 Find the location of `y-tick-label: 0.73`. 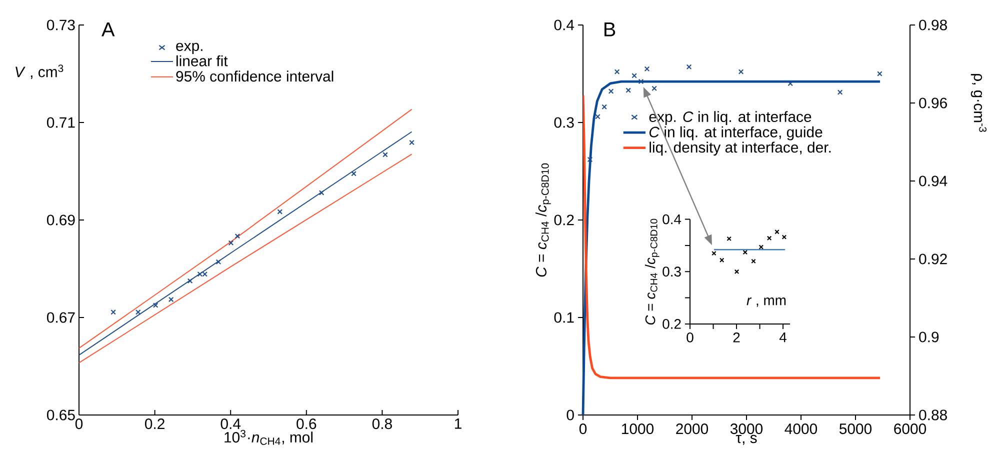

y-tick-label: 0.73 is located at coordinates (60, 25).